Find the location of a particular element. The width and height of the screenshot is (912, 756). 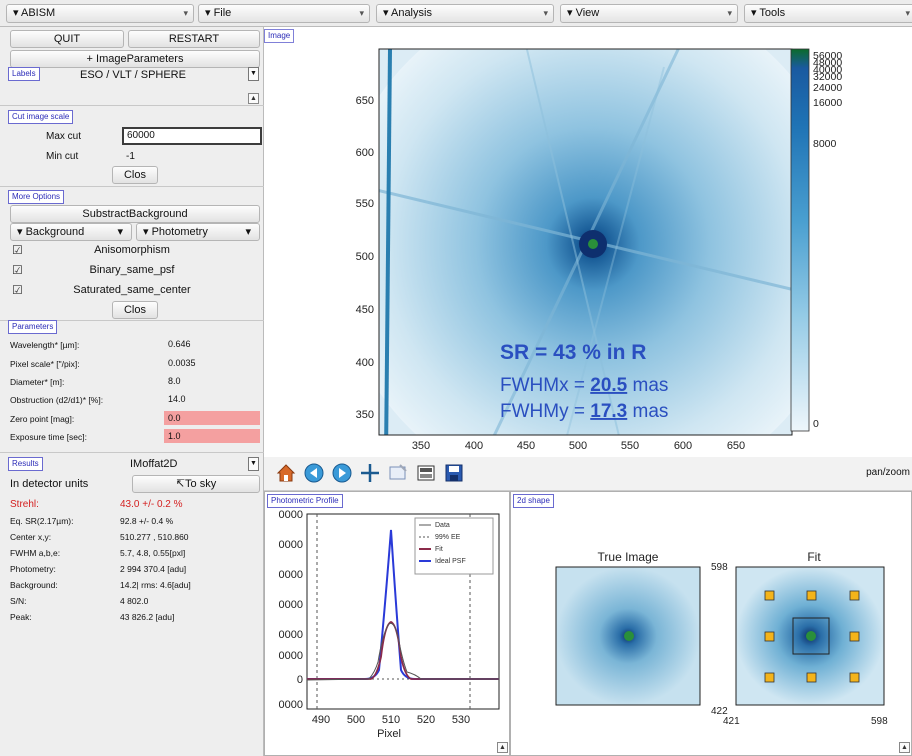

result-value: 510.277 , 510.860 is located at coordinates (154, 537).